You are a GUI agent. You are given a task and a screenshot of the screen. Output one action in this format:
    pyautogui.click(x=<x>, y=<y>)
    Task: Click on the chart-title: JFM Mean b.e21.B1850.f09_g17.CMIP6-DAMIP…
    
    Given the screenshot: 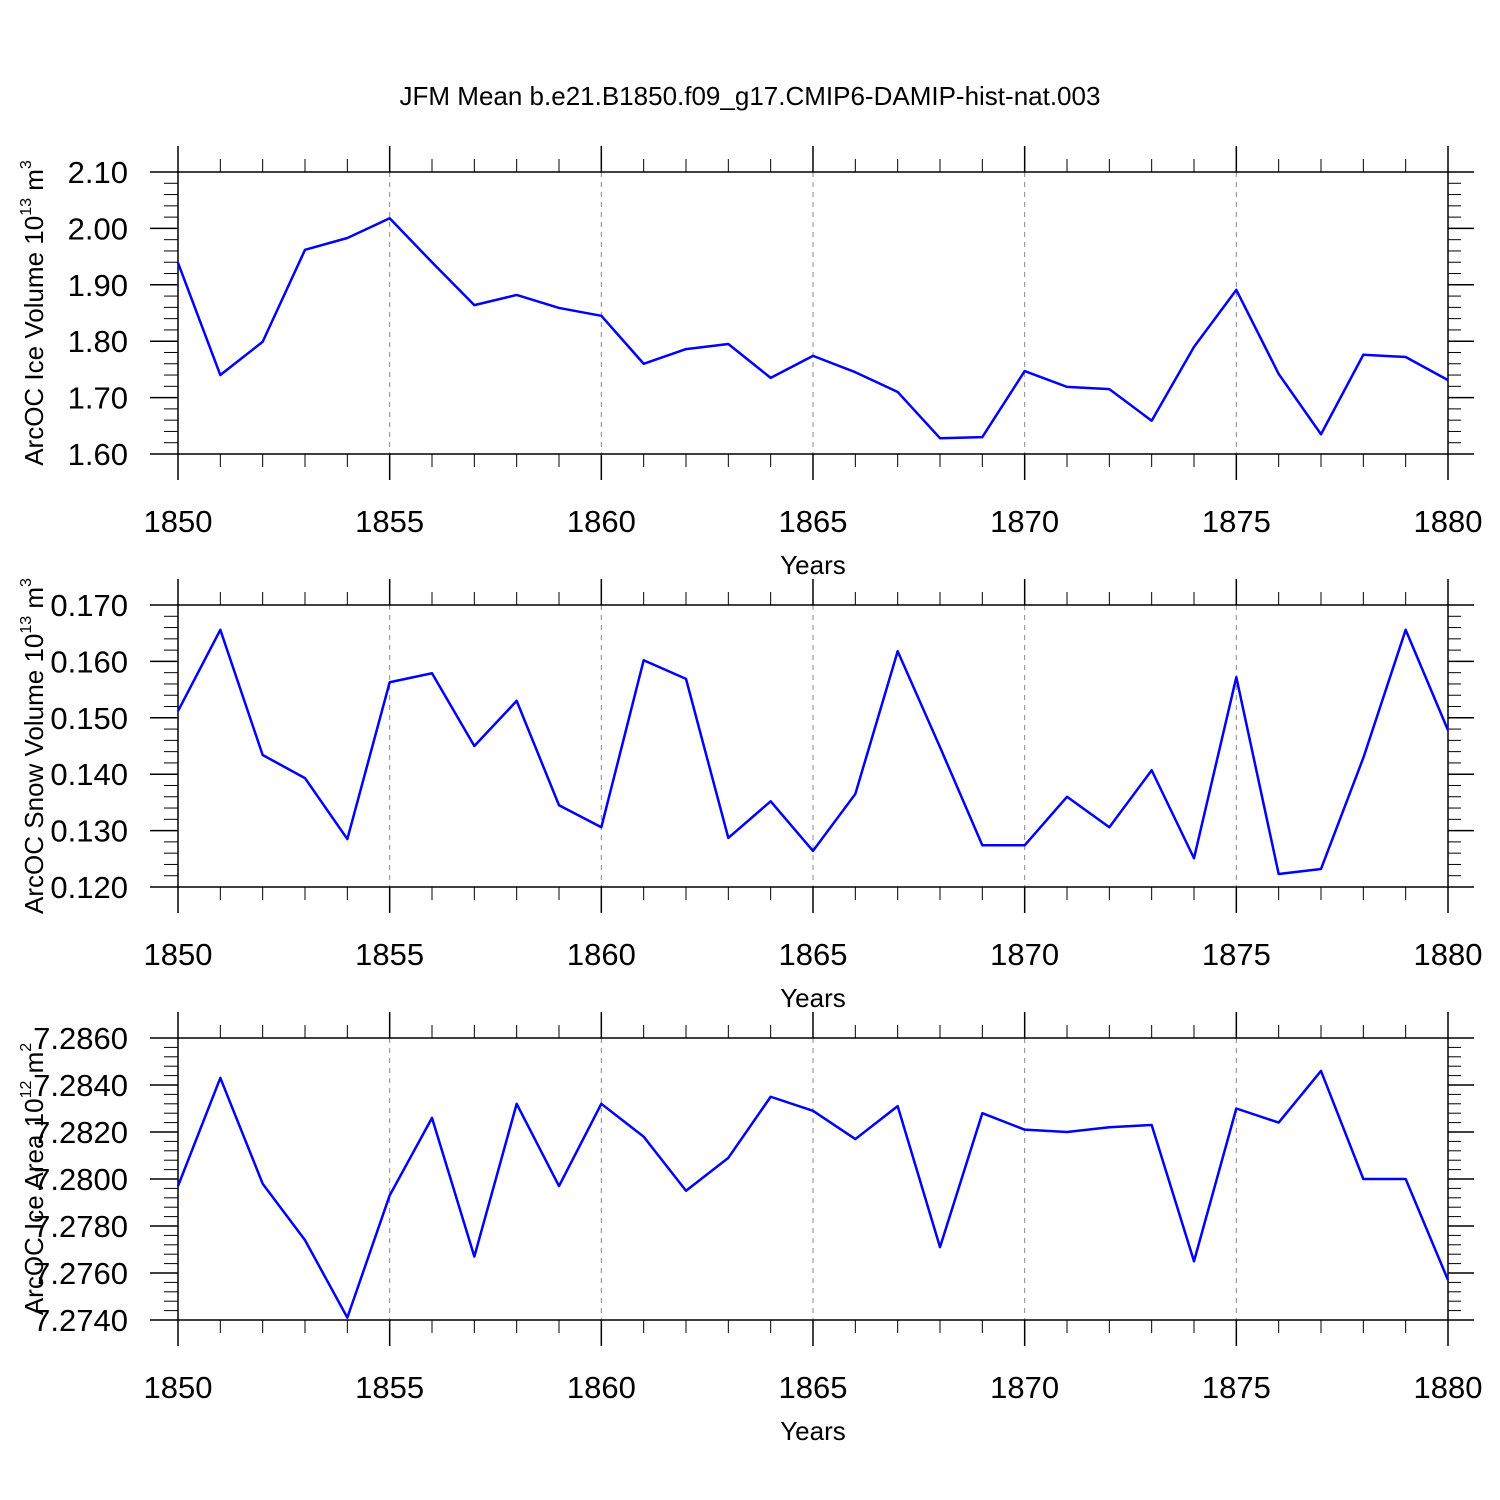 What is the action you would take?
    pyautogui.click(x=750, y=96)
    